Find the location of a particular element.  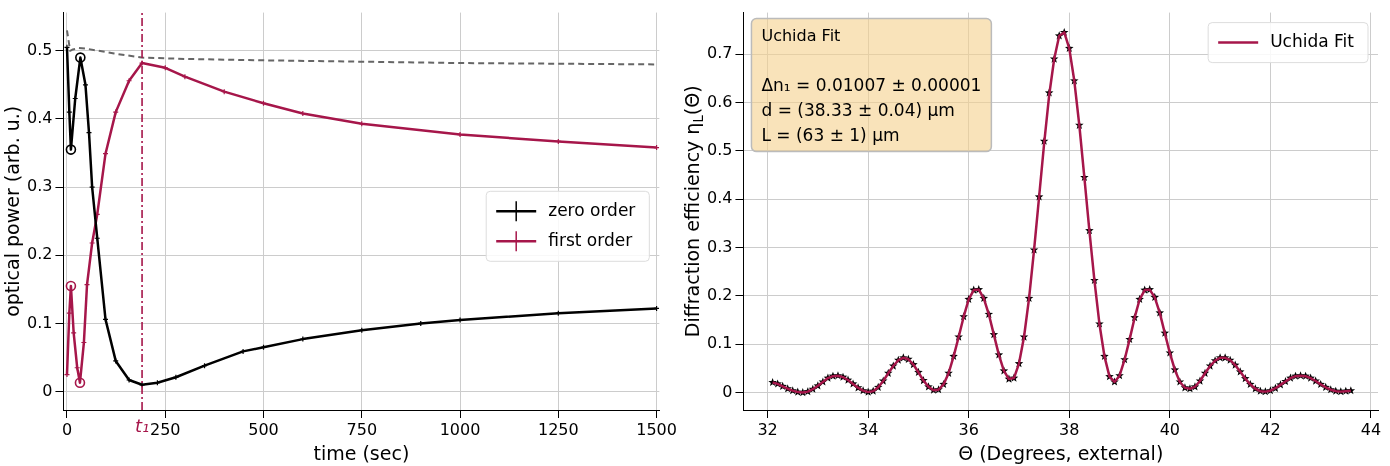

annotation: Uchida Fit is located at coordinates (801, 35).